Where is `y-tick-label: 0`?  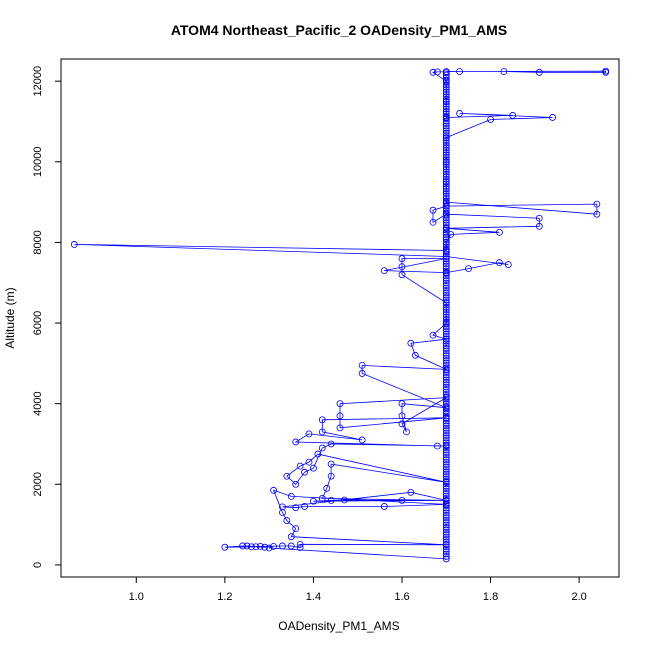
y-tick-label: 0 is located at coordinates (38, 565).